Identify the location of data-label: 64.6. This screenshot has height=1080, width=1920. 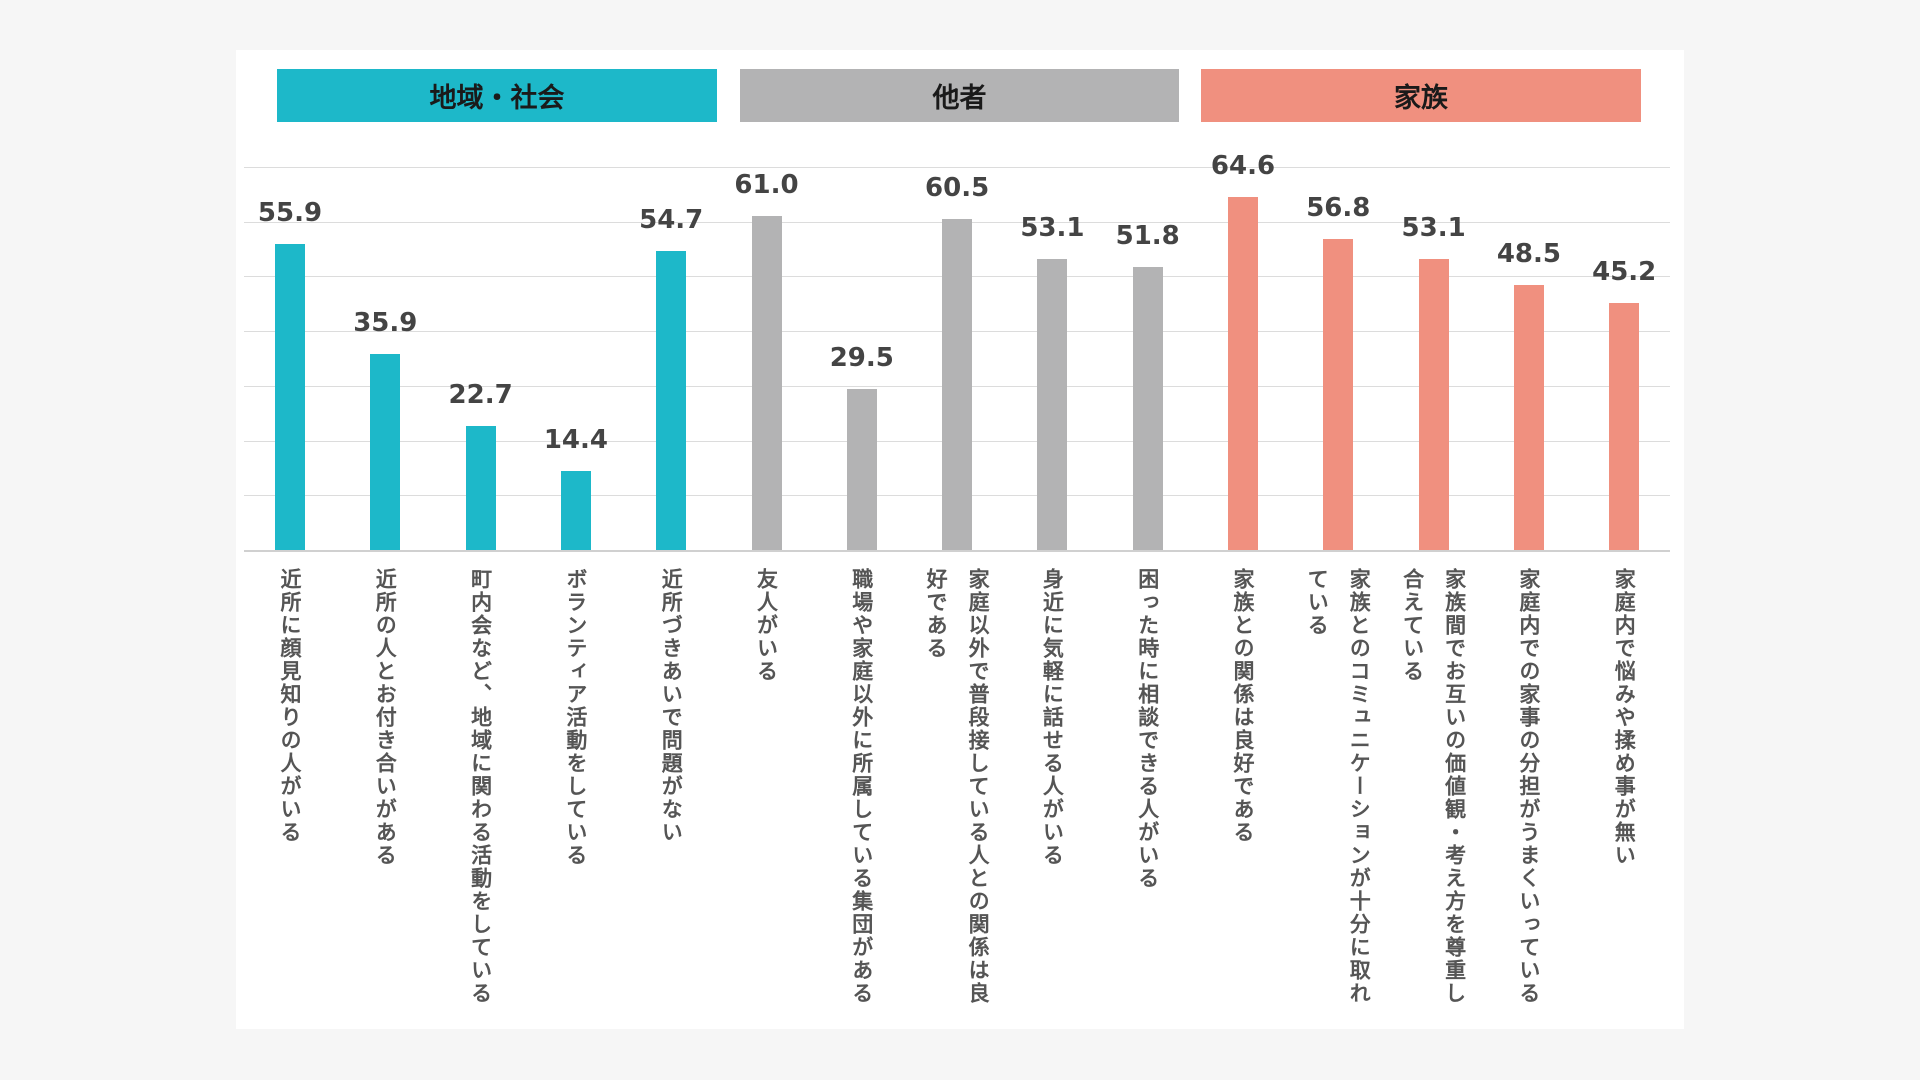
(1243, 165).